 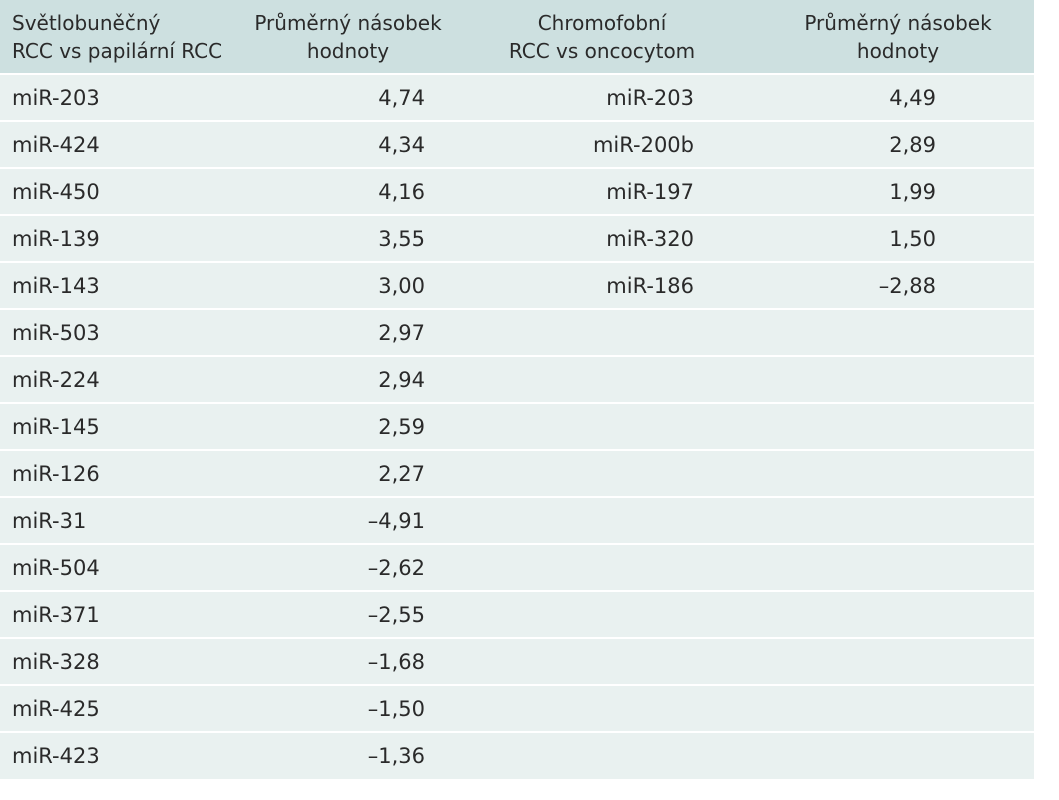 What do you see at coordinates (56, 332) in the screenshot?
I see `mirna-name-ccrcc: miR-503` at bounding box center [56, 332].